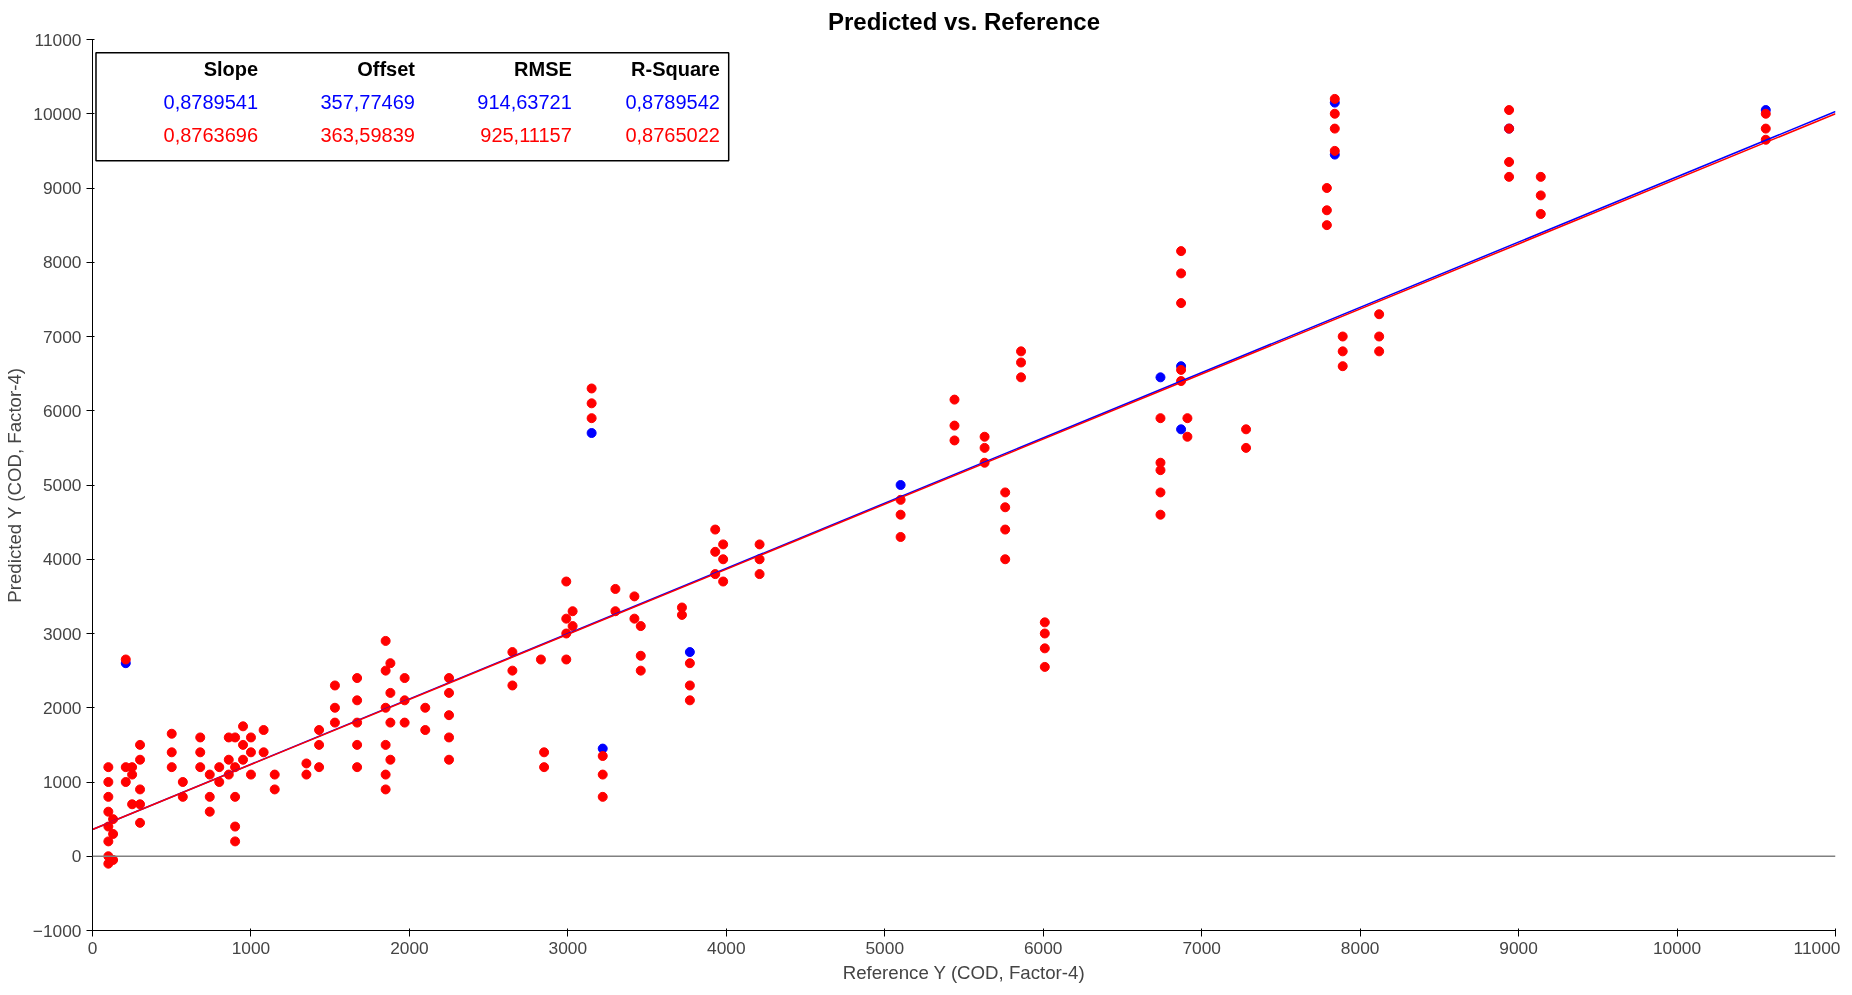 The width and height of the screenshot is (1852, 995). What do you see at coordinates (726, 947) in the screenshot?
I see `x-tick-label: 4000` at bounding box center [726, 947].